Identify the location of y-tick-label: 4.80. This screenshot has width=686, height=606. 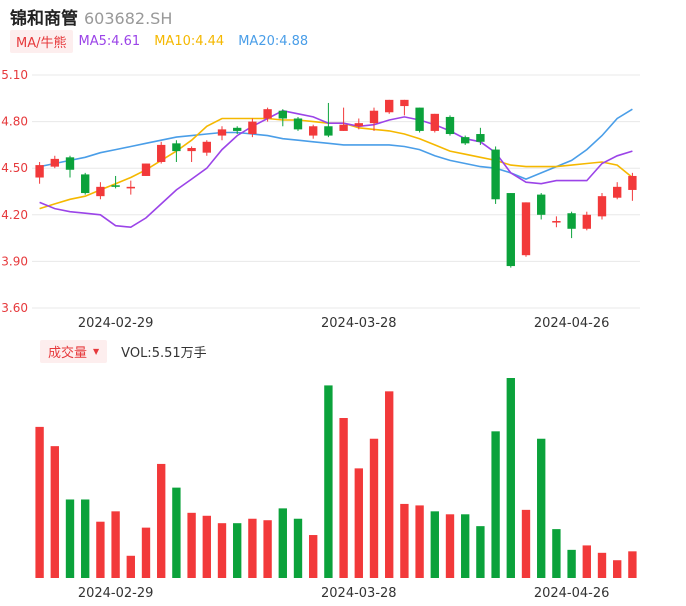
(14, 122).